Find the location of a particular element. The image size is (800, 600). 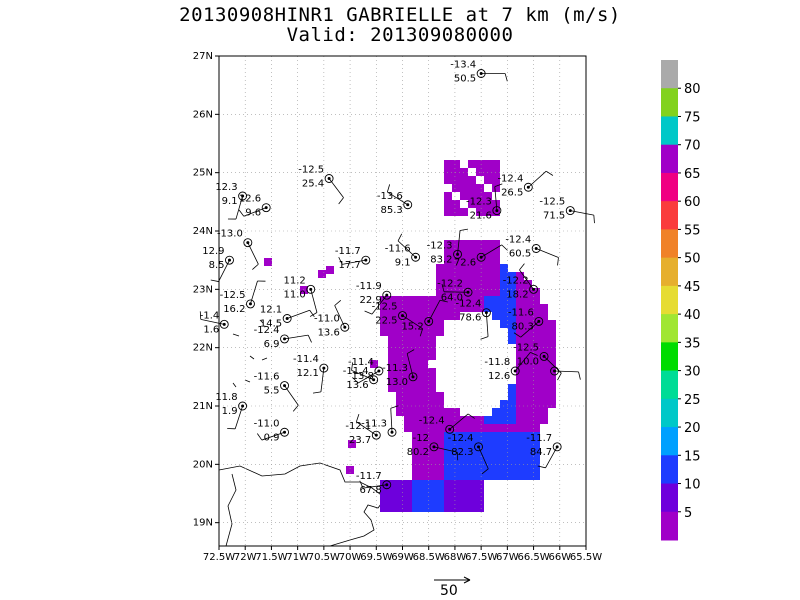

colorbar-label: 55 is located at coordinates (692, 230).